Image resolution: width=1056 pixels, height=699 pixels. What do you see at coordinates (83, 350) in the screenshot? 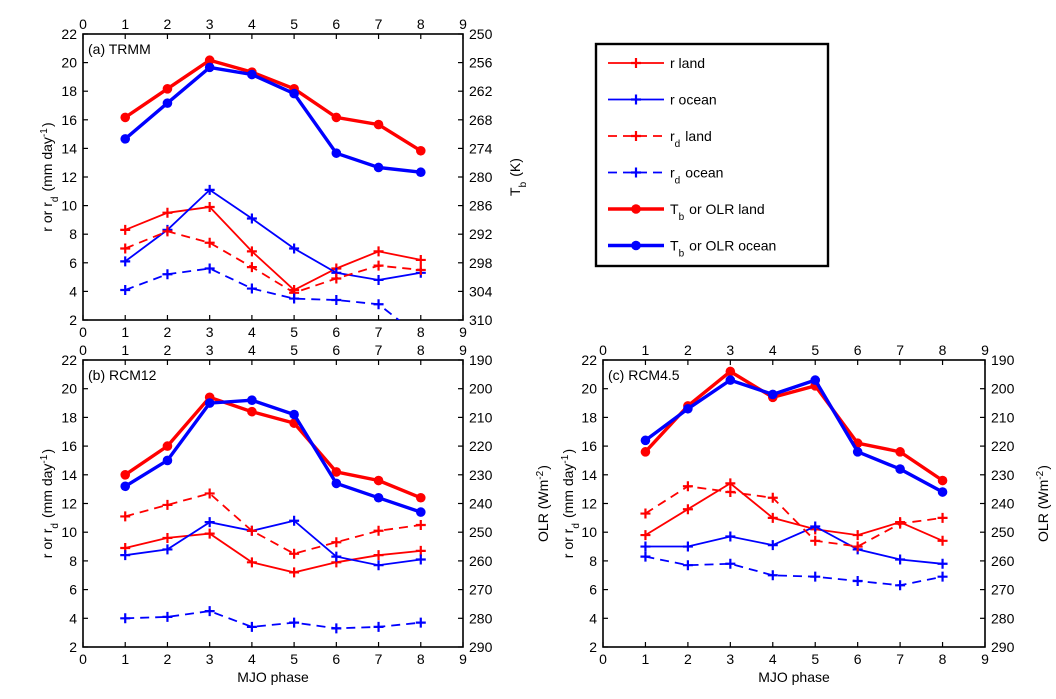
I see `x-tick-label-top: 0` at bounding box center [83, 350].